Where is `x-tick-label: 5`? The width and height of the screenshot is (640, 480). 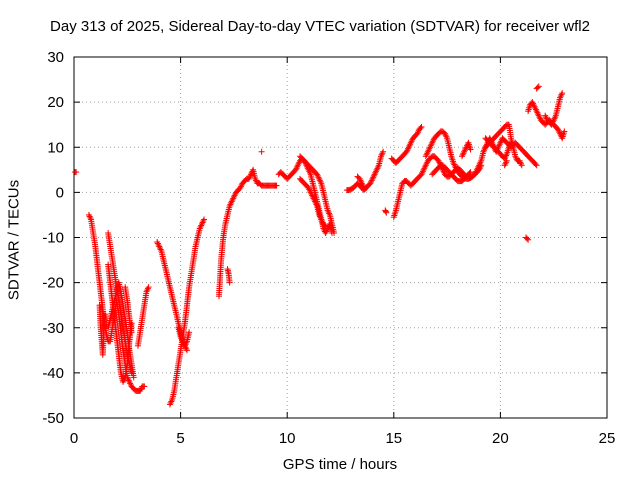
x-tick-label: 5 is located at coordinates (180, 438).